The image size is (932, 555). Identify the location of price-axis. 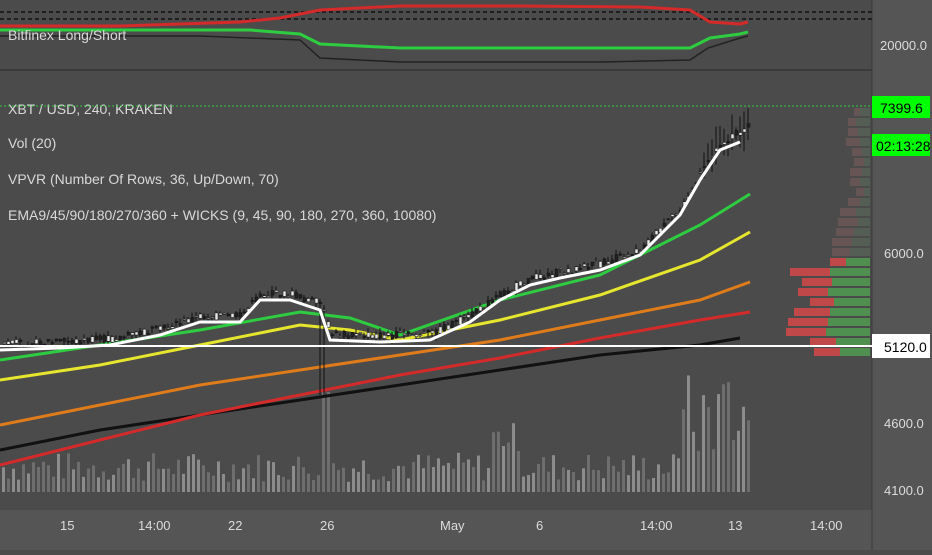
(902, 275).